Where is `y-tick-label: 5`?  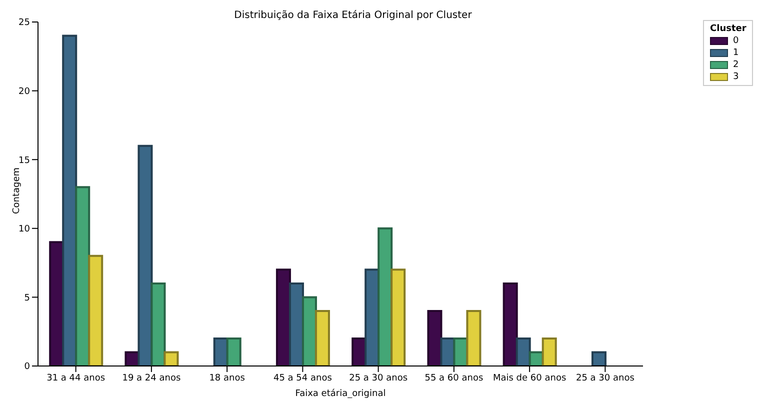 y-tick-label: 5 is located at coordinates (27, 298).